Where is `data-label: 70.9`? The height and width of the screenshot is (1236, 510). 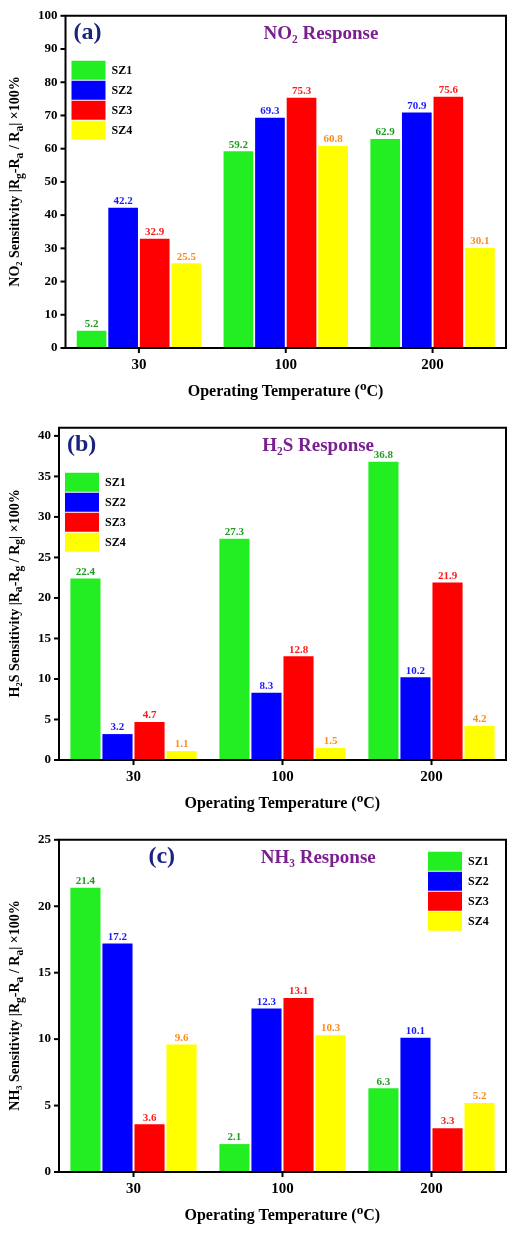 data-label: 70.9 is located at coordinates (417, 104).